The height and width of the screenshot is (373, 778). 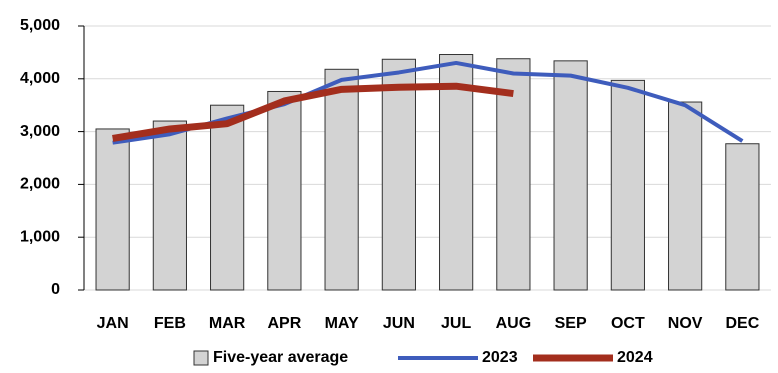 What do you see at coordinates (514, 323) in the screenshot?
I see `x-tick-label: AUG` at bounding box center [514, 323].